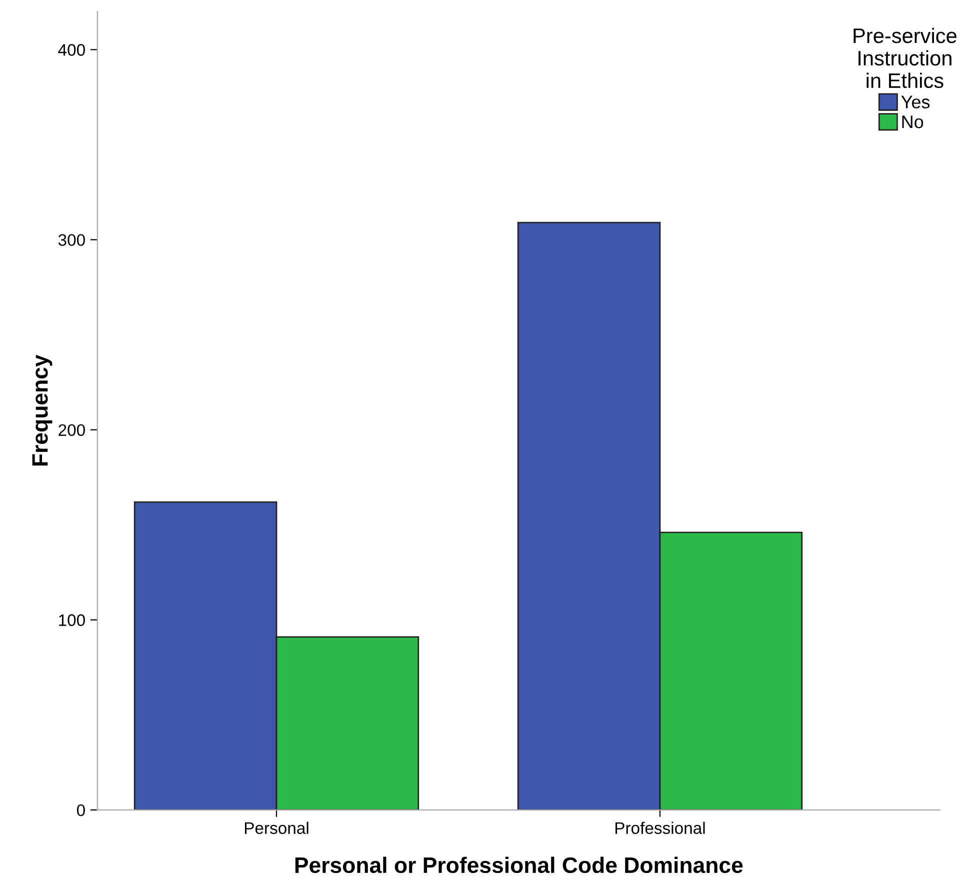  Describe the element at coordinates (905, 58) in the screenshot. I see `legend-title: Pre-service Instruction in Ethics` at that location.